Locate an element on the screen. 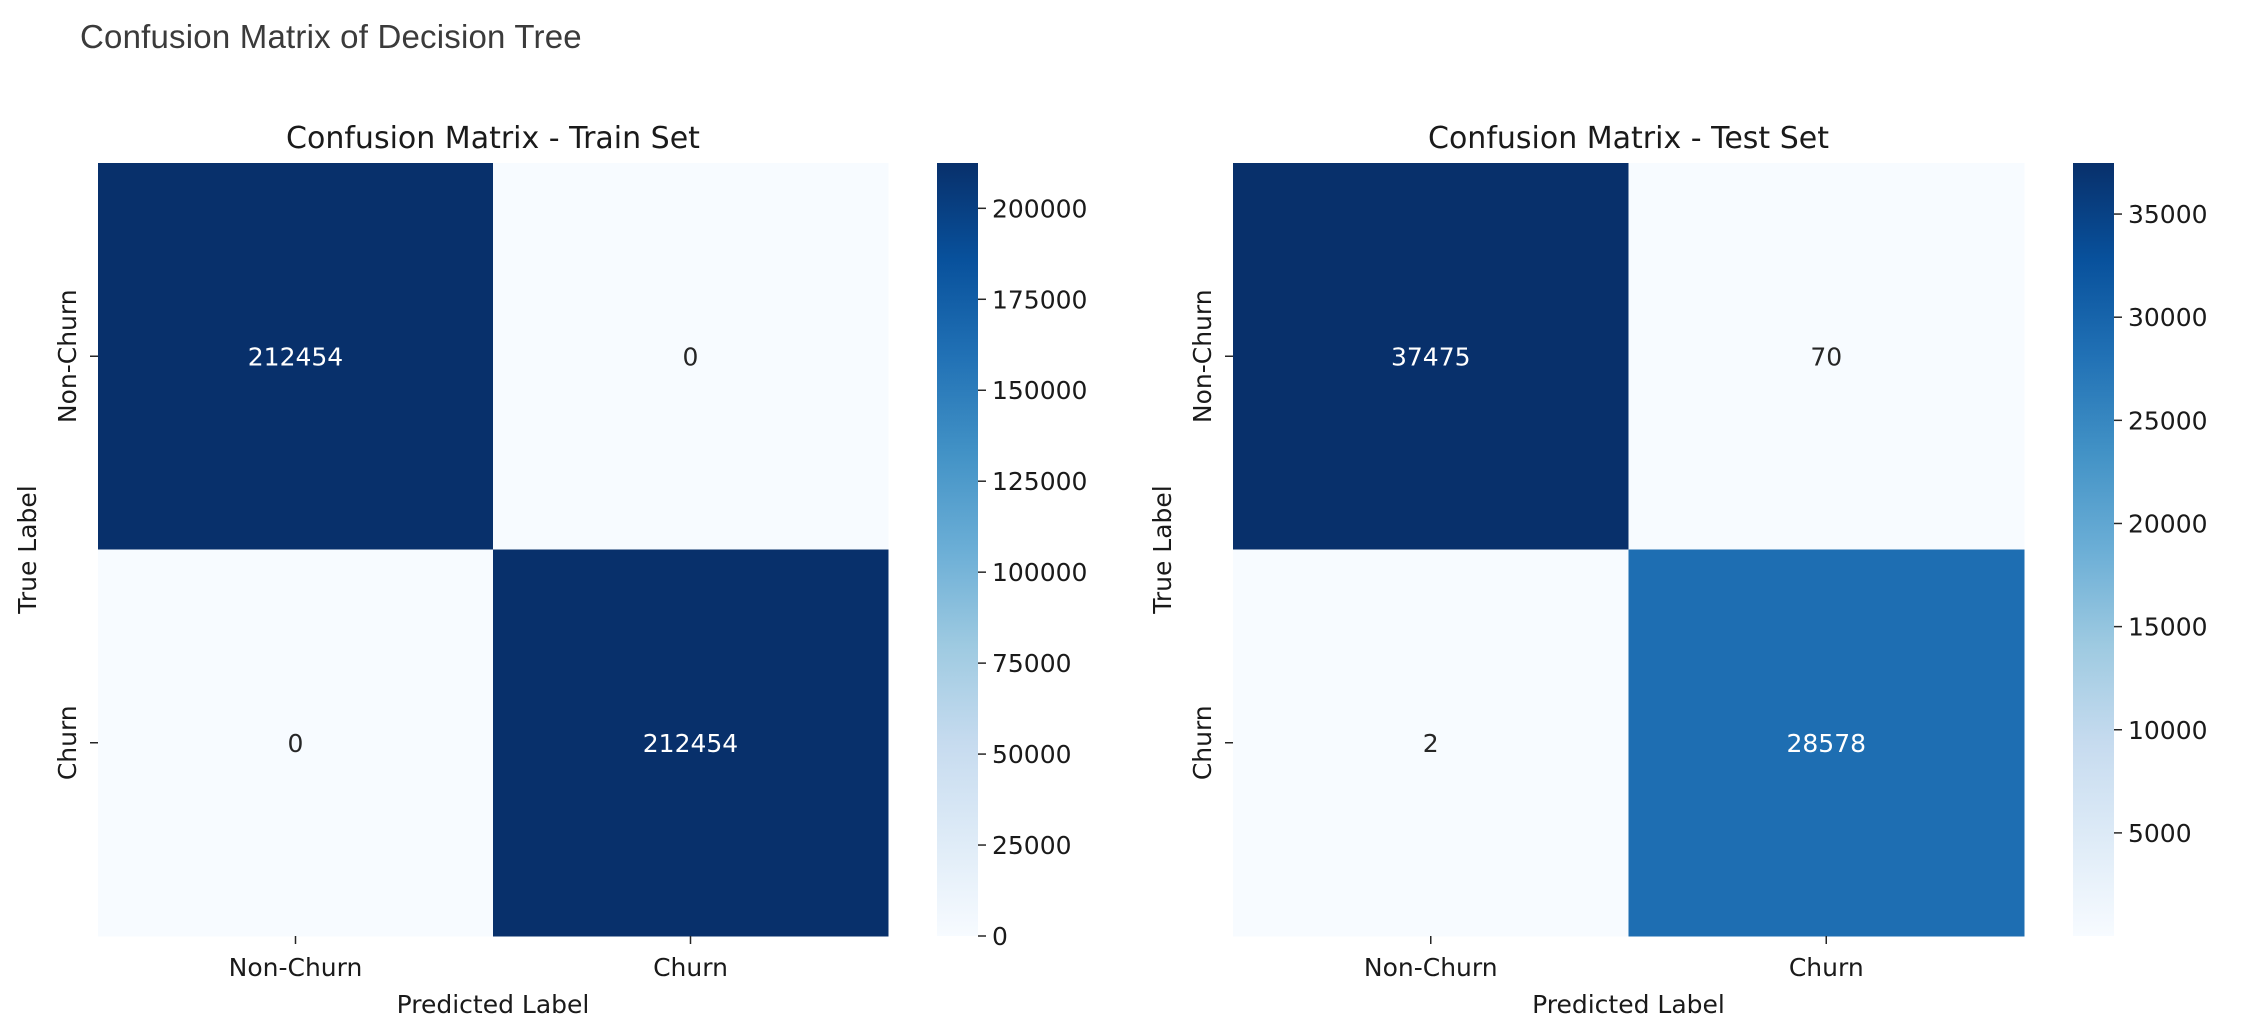  colorbar-tick-label: 175000 is located at coordinates (1039, 299).